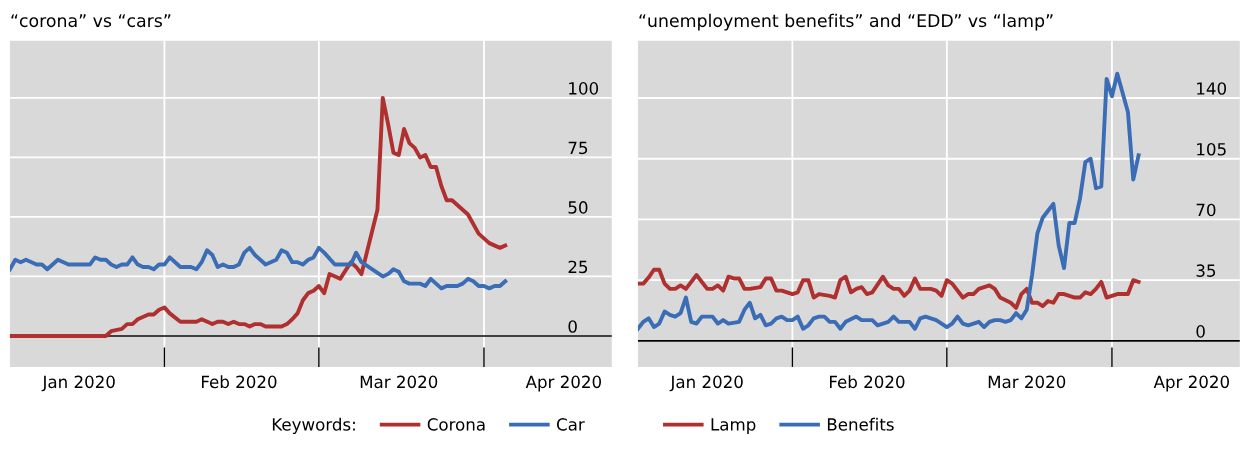 This screenshot has width=1246, height=453. Describe the element at coordinates (1206, 270) in the screenshot. I see `y-tick-label: 35` at that location.